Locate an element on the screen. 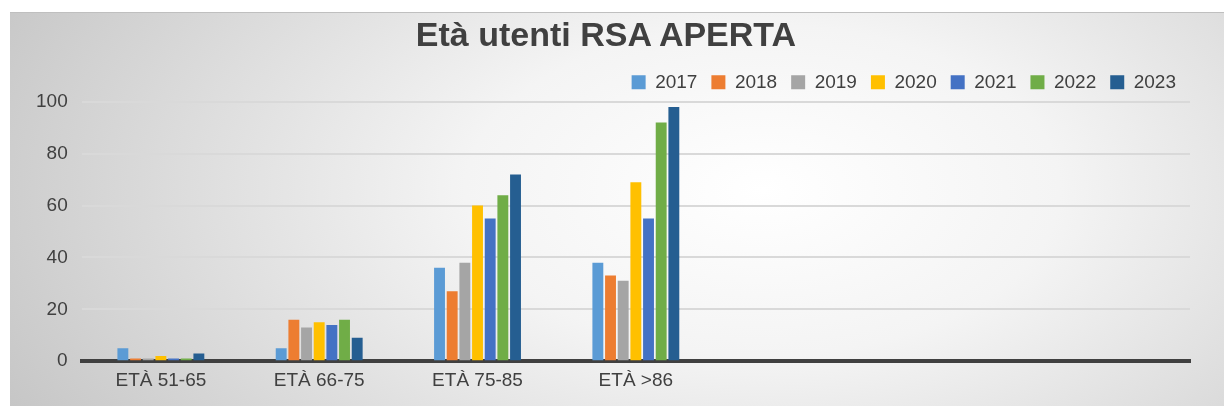  y-tick-label: 20 is located at coordinates (57, 308).